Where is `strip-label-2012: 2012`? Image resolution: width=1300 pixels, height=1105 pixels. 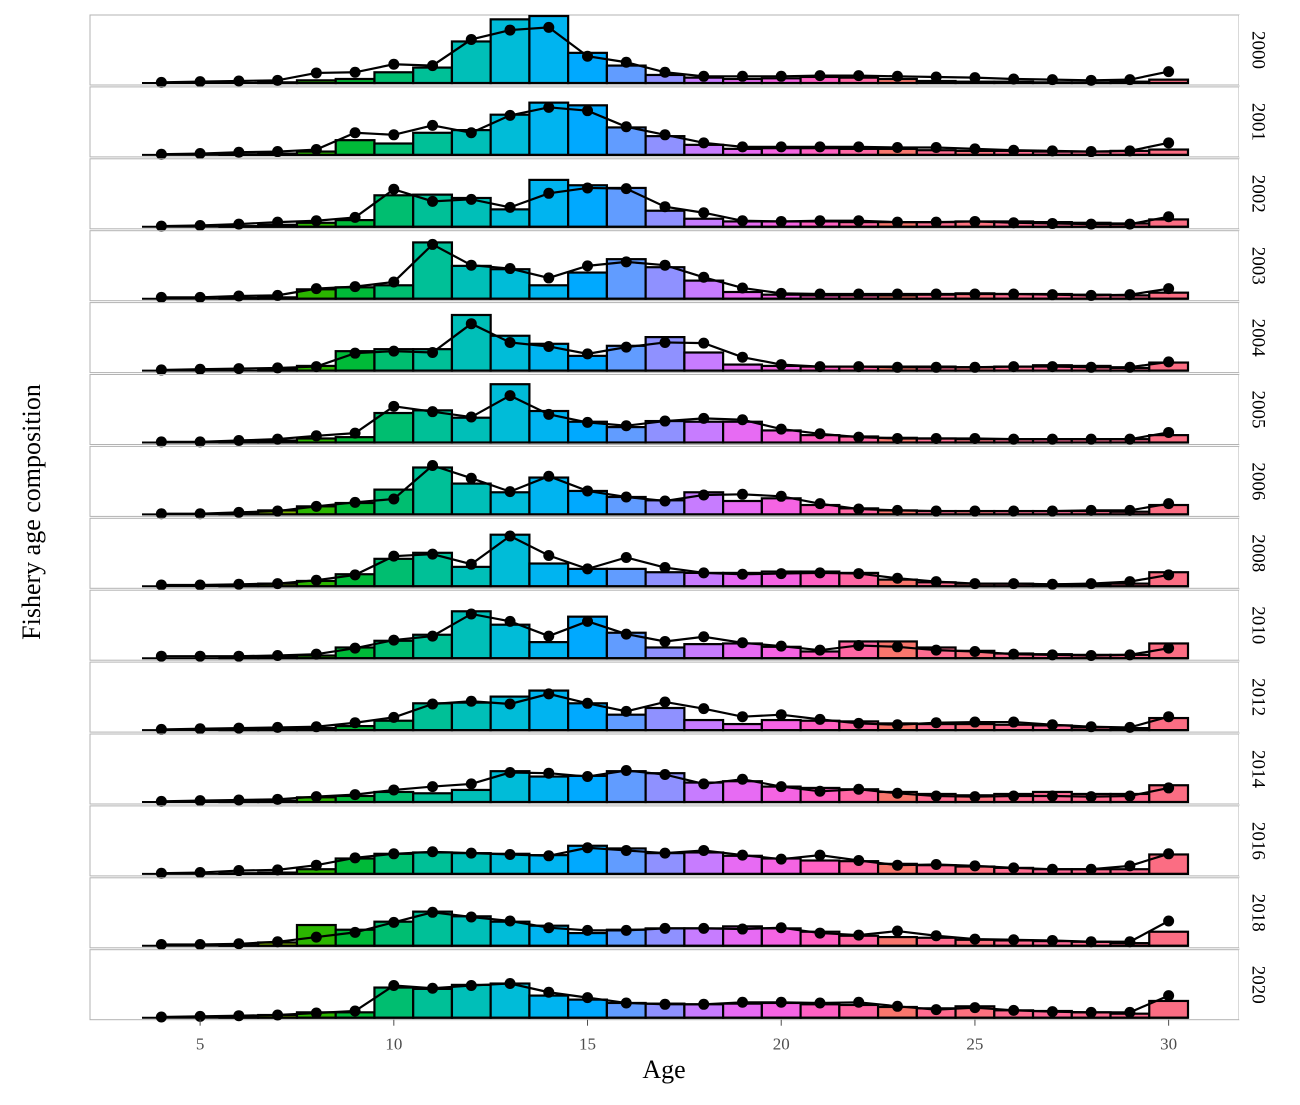
strip-label-2012: 2012 is located at coordinates (1258, 697).